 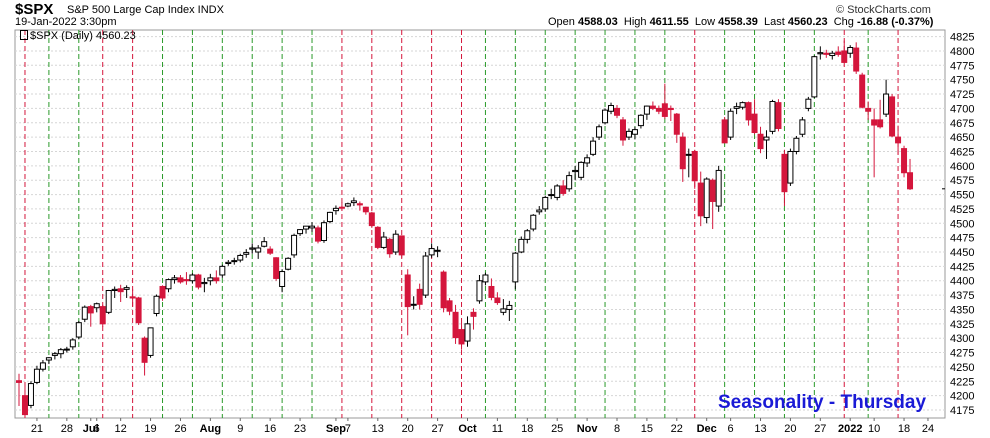 What do you see at coordinates (588, 429) in the screenshot?
I see `x-tick-label: Nov` at bounding box center [588, 429].